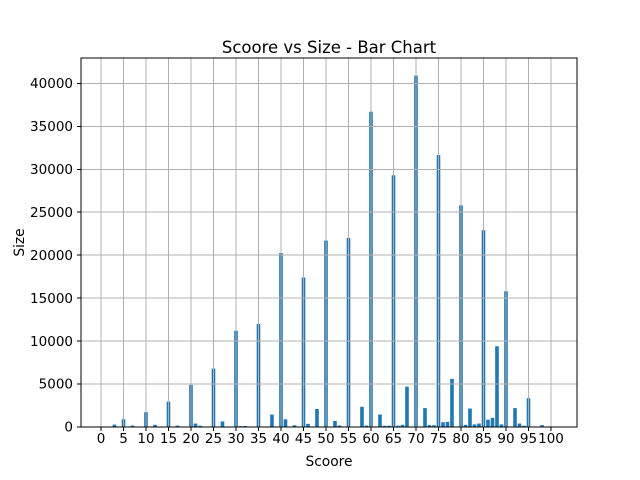 The image size is (640, 480). I want to click on x-tick-label: 5, so click(123, 439).